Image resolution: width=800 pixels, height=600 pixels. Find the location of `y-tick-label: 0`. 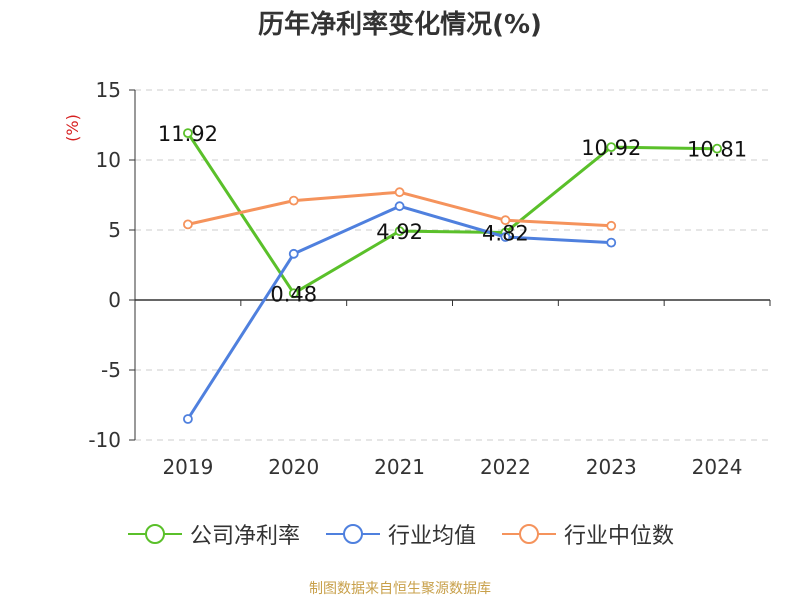

y-tick-label: 0 is located at coordinates (114, 300).